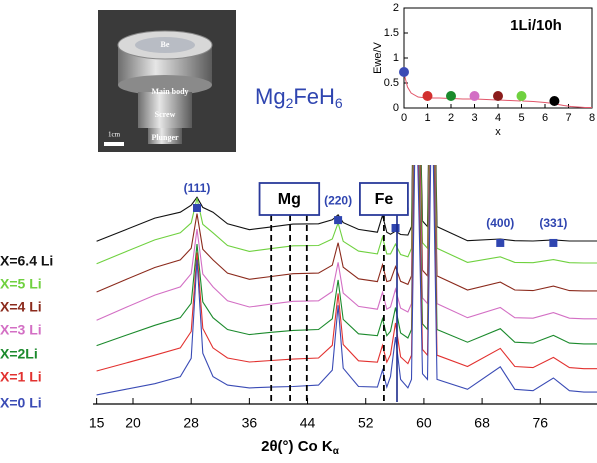 This screenshot has height=463, width=597. What do you see at coordinates (290, 103) in the screenshot?
I see `formula-sub: 2` at bounding box center [290, 103].